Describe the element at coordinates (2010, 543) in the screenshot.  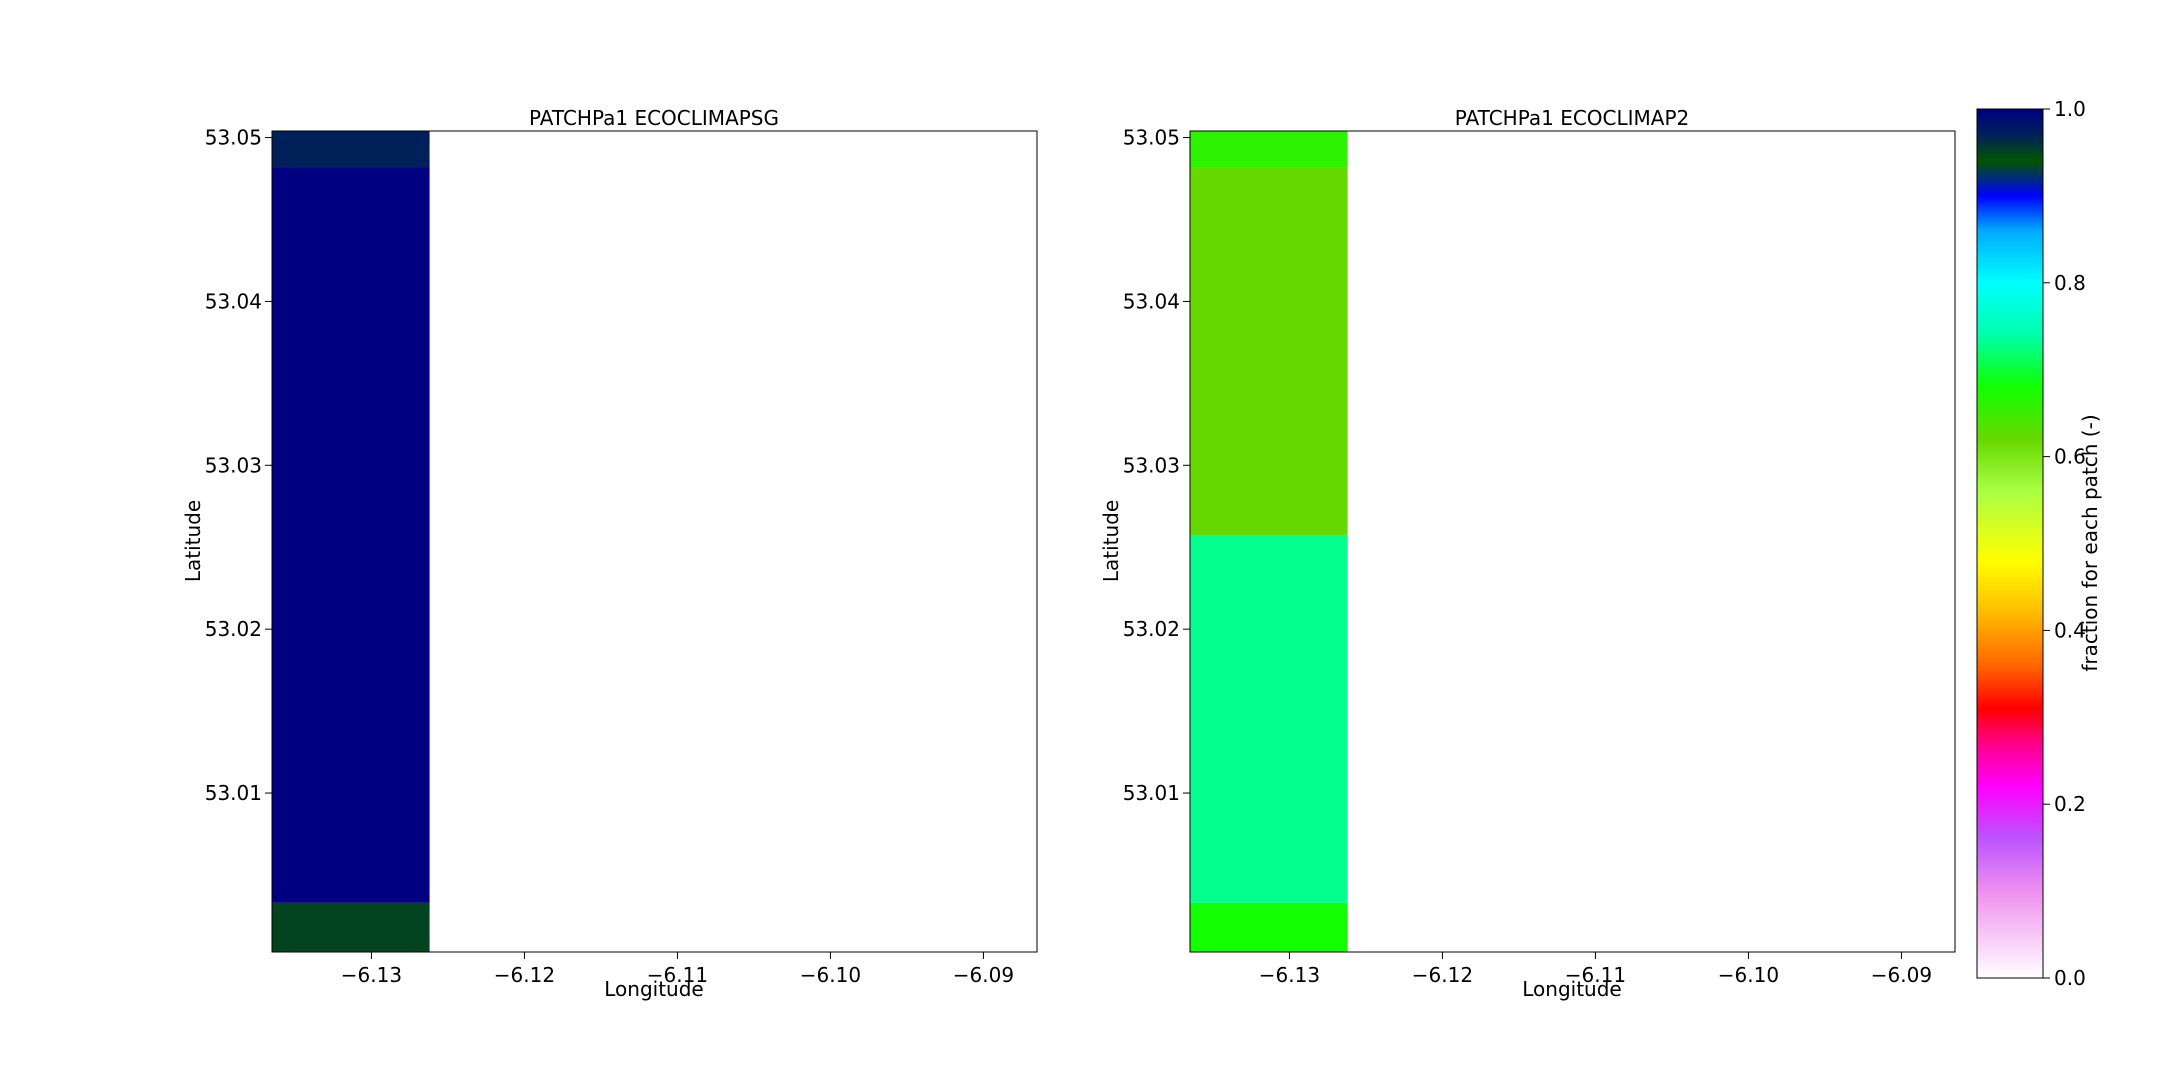
I see `colorbar-gradient` at that location.